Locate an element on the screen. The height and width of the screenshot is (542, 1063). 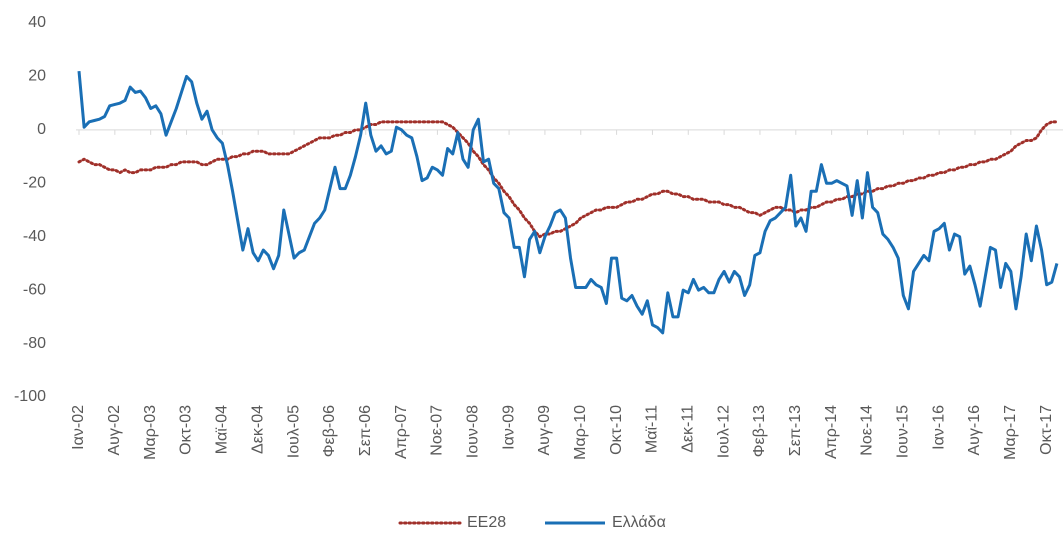
x-tick-label: Νοε-07 is located at coordinates (437, 430).